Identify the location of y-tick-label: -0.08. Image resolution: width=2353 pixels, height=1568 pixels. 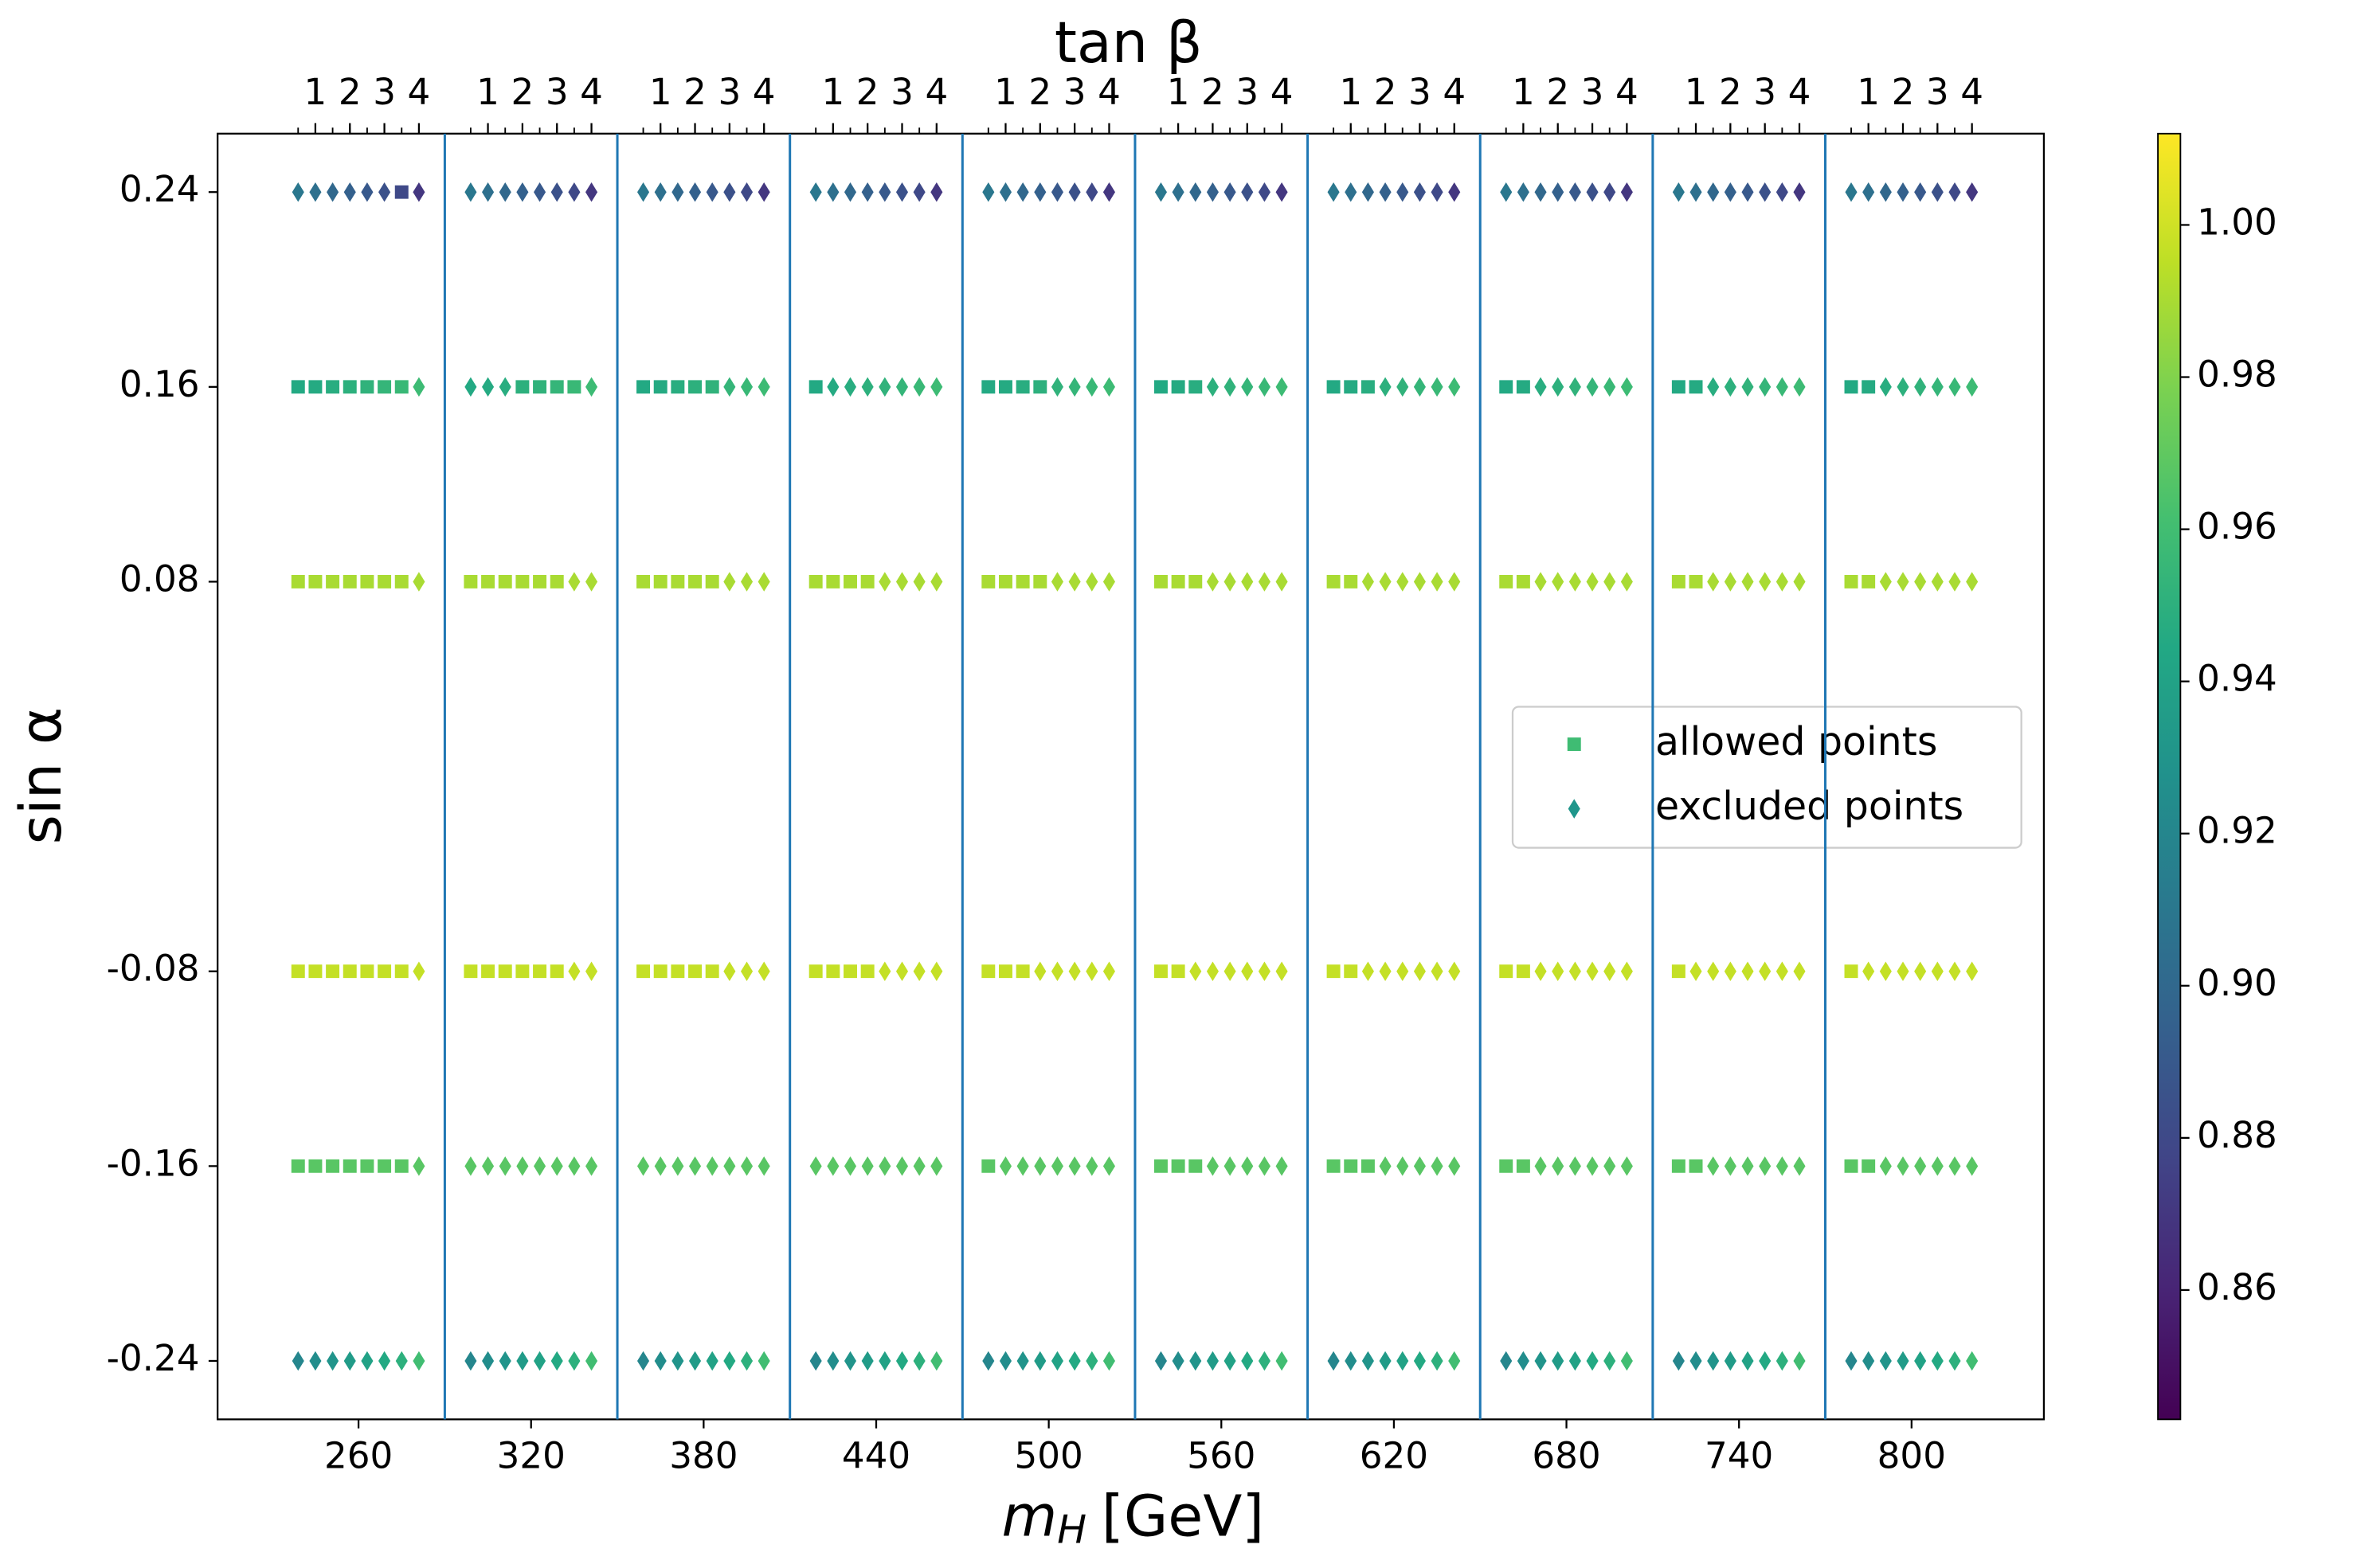
(154, 969).